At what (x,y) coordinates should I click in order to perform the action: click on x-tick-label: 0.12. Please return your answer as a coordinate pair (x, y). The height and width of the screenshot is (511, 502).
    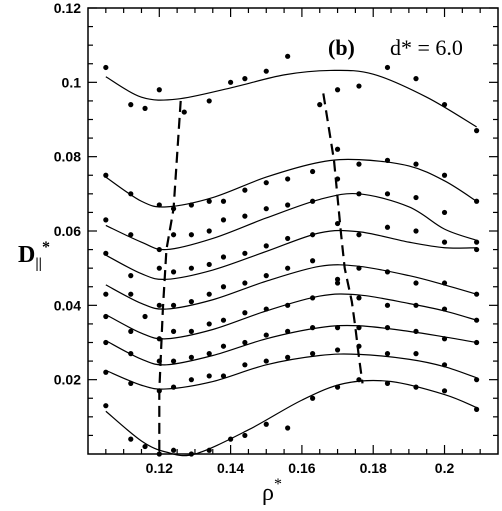
    Looking at the image, I should click on (159, 468).